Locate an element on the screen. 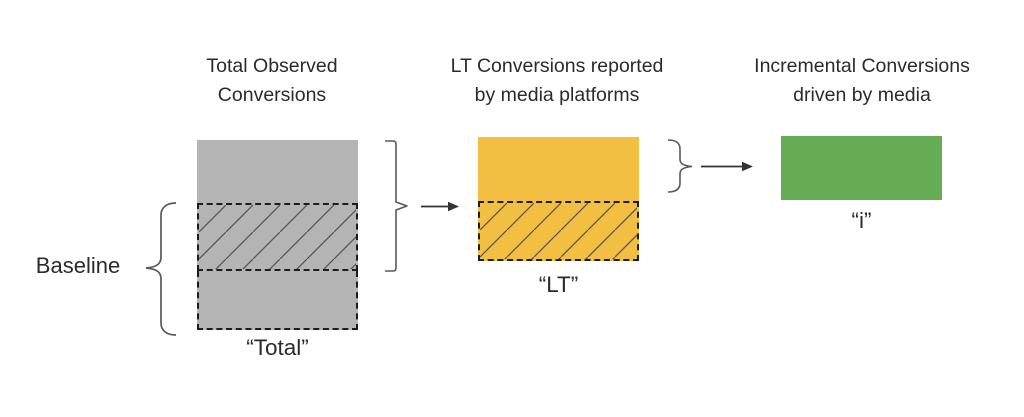 This screenshot has width=1024, height=417. title-line: Total Observed is located at coordinates (272, 66).